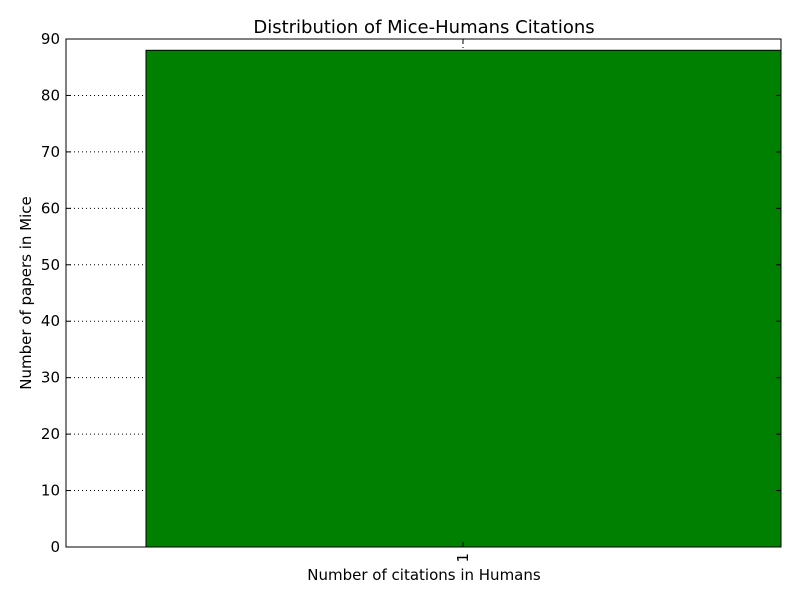 This screenshot has width=800, height=600. Describe the element at coordinates (423, 27) in the screenshot. I see `chart-title: Distribution of Mice-Humans Citations` at that location.